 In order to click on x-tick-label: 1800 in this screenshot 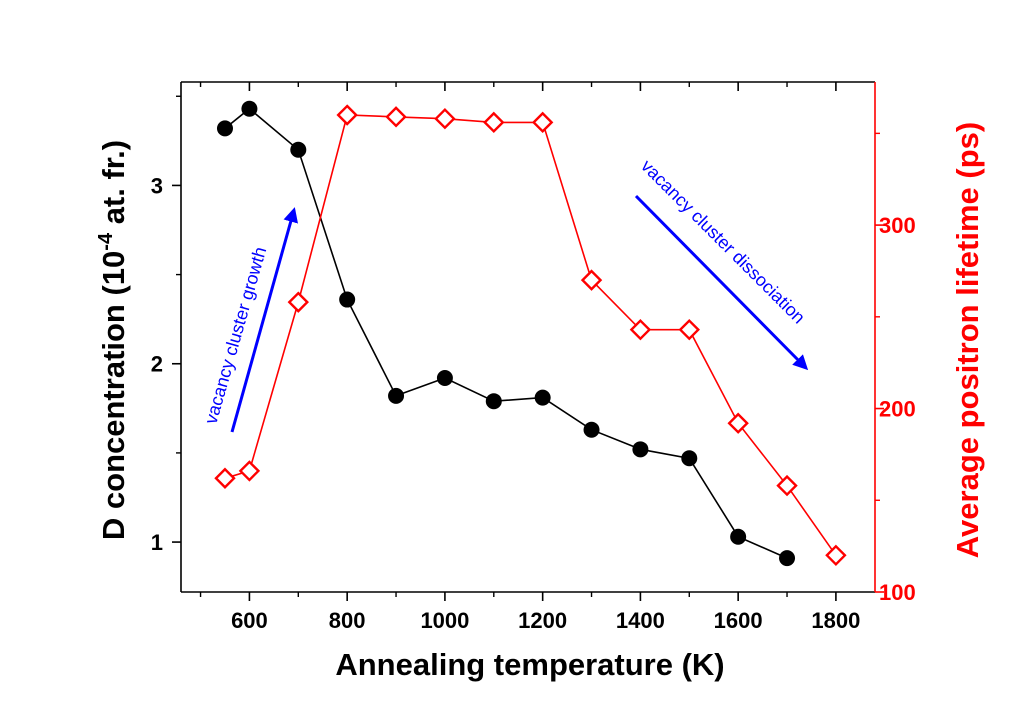, I will do `click(835, 620)`.